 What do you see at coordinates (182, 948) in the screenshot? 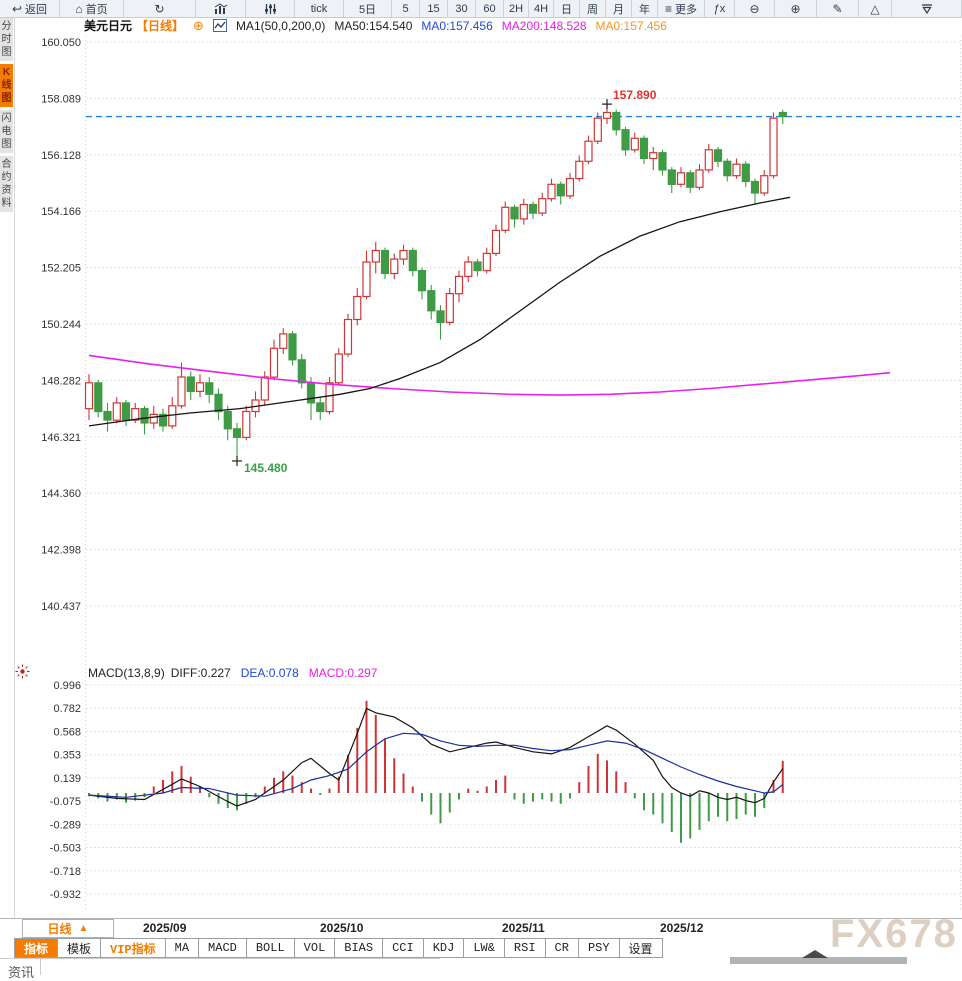
I see `tab-ma: MA` at bounding box center [182, 948].